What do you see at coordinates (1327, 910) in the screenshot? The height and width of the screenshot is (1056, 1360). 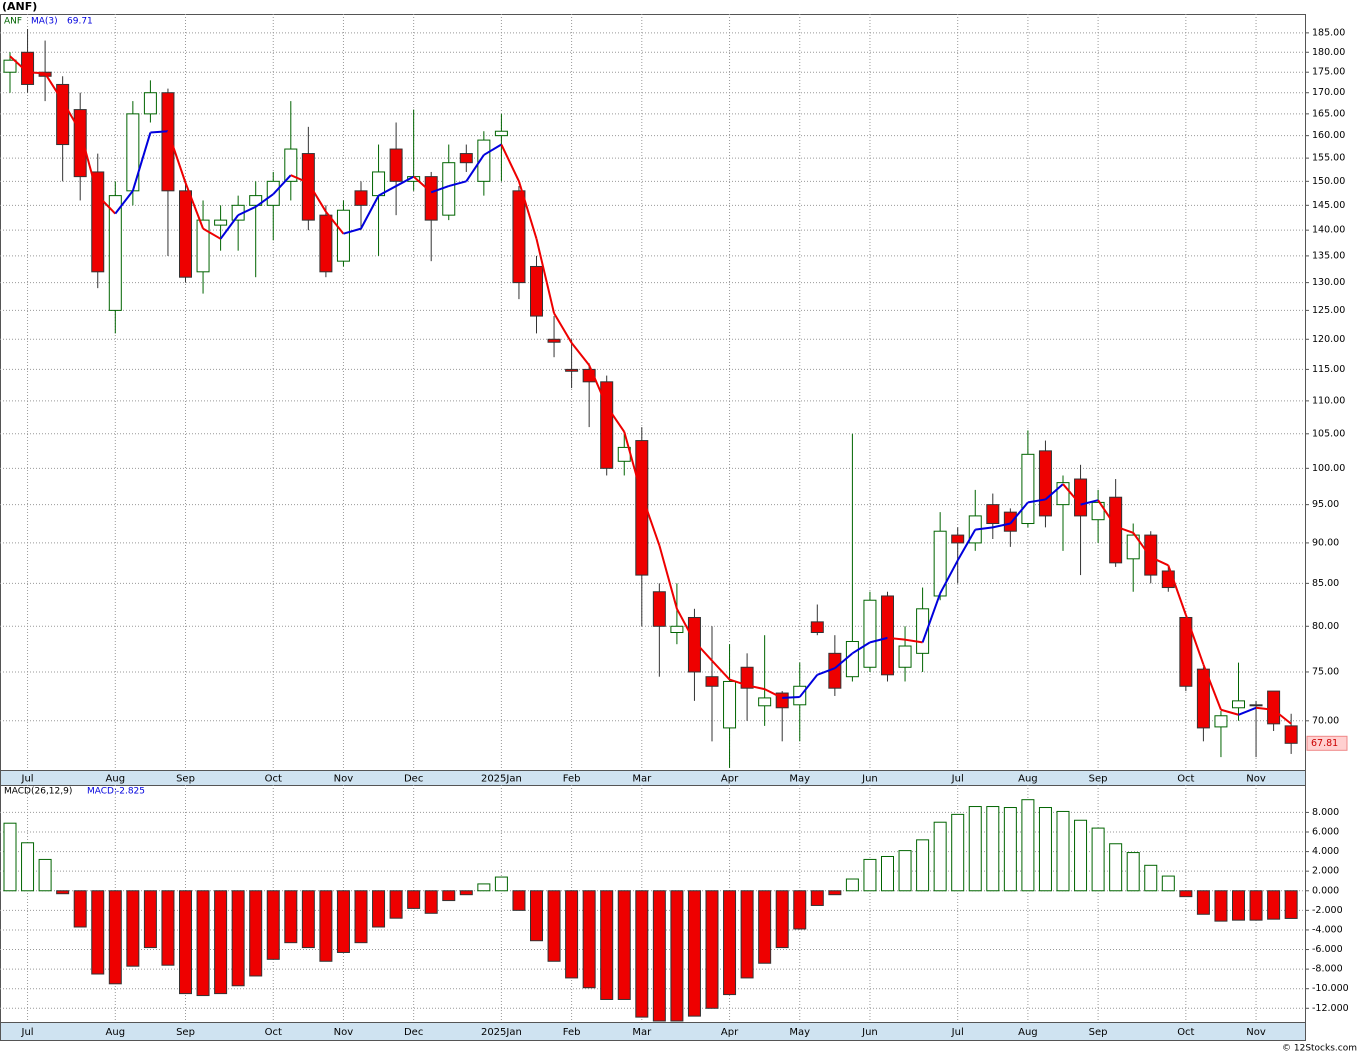 I see `y-tick-label: -2.000` at bounding box center [1327, 910].